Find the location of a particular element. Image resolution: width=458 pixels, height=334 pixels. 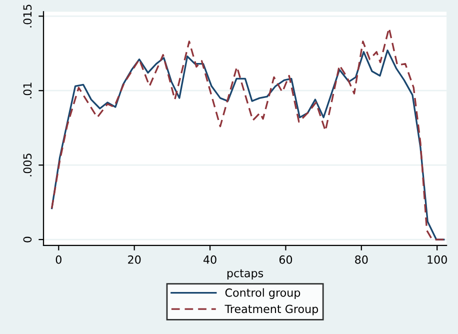

x-axis-title: pctaps is located at coordinates (245, 274).